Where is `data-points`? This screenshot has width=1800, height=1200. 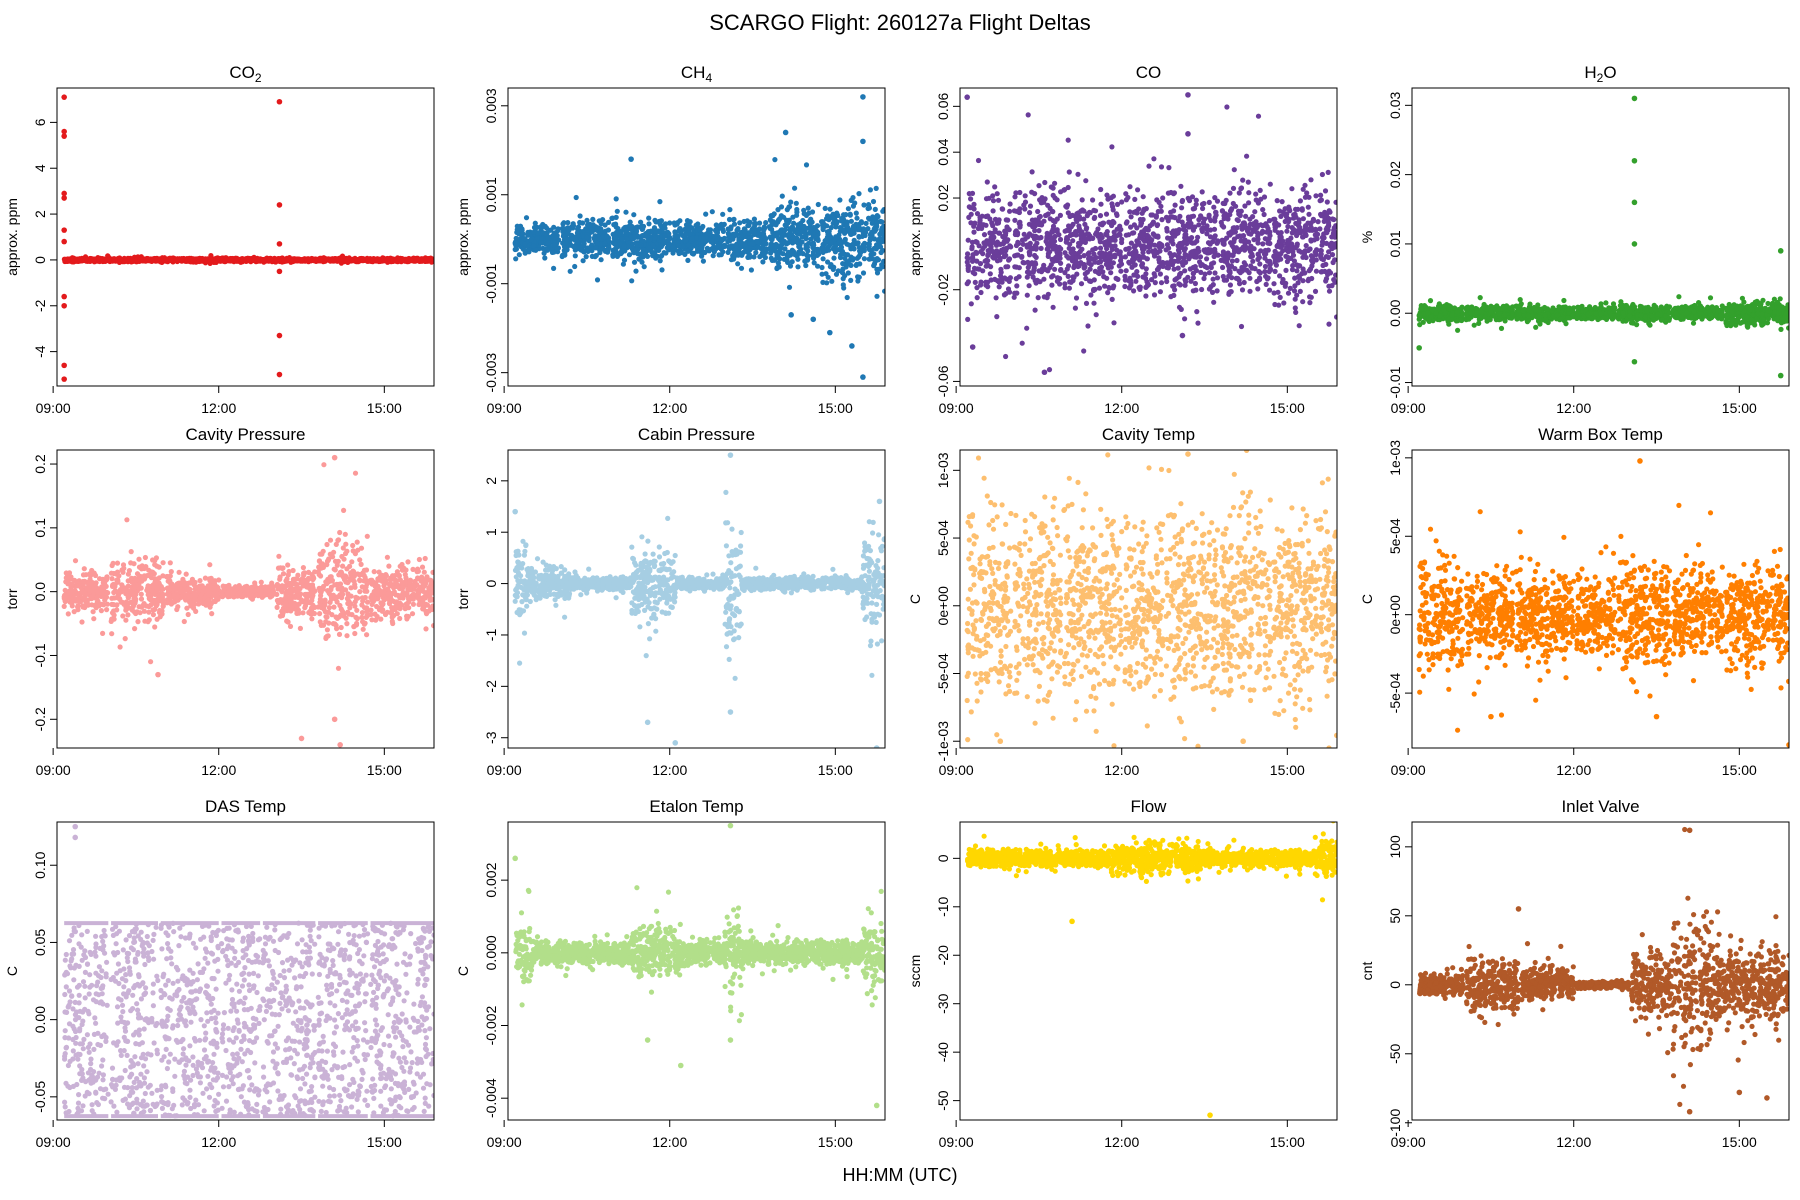 data-points is located at coordinates (698, 237).